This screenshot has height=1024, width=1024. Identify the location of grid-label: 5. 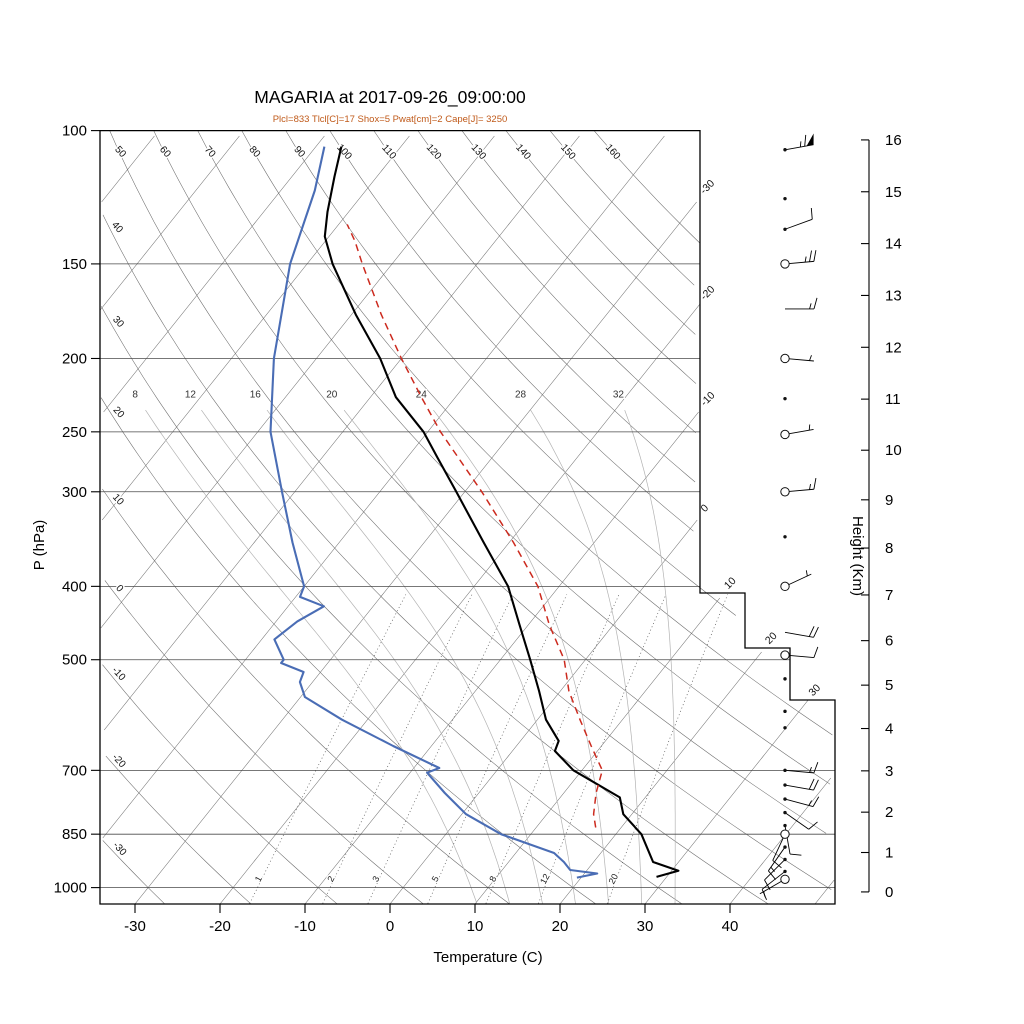
(435, 878).